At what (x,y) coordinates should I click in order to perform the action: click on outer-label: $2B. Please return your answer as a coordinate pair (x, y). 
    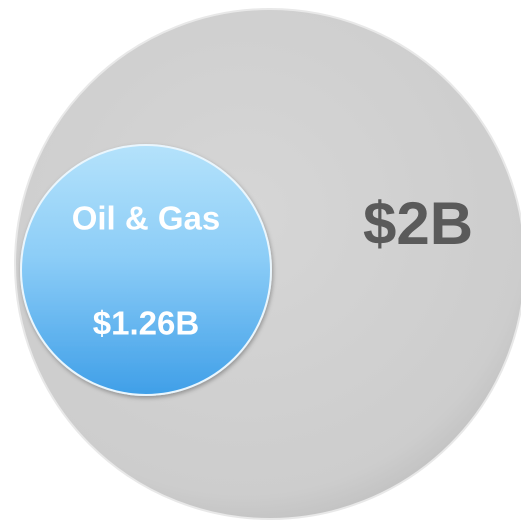
    Looking at the image, I should click on (418, 223).